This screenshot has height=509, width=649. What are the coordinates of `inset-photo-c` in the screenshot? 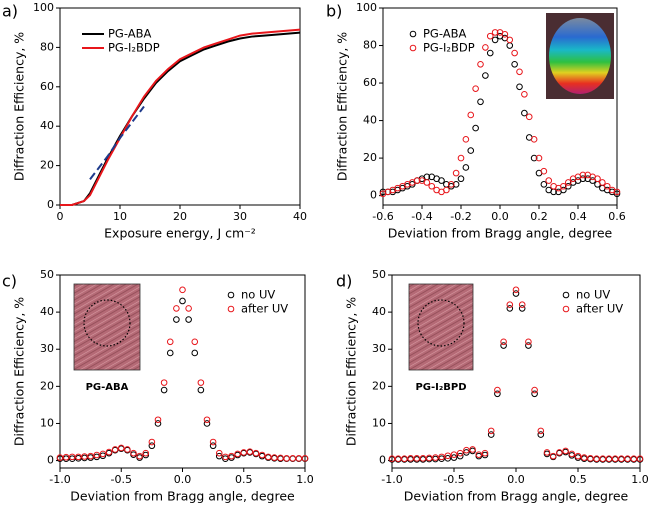 It's located at (107, 327).